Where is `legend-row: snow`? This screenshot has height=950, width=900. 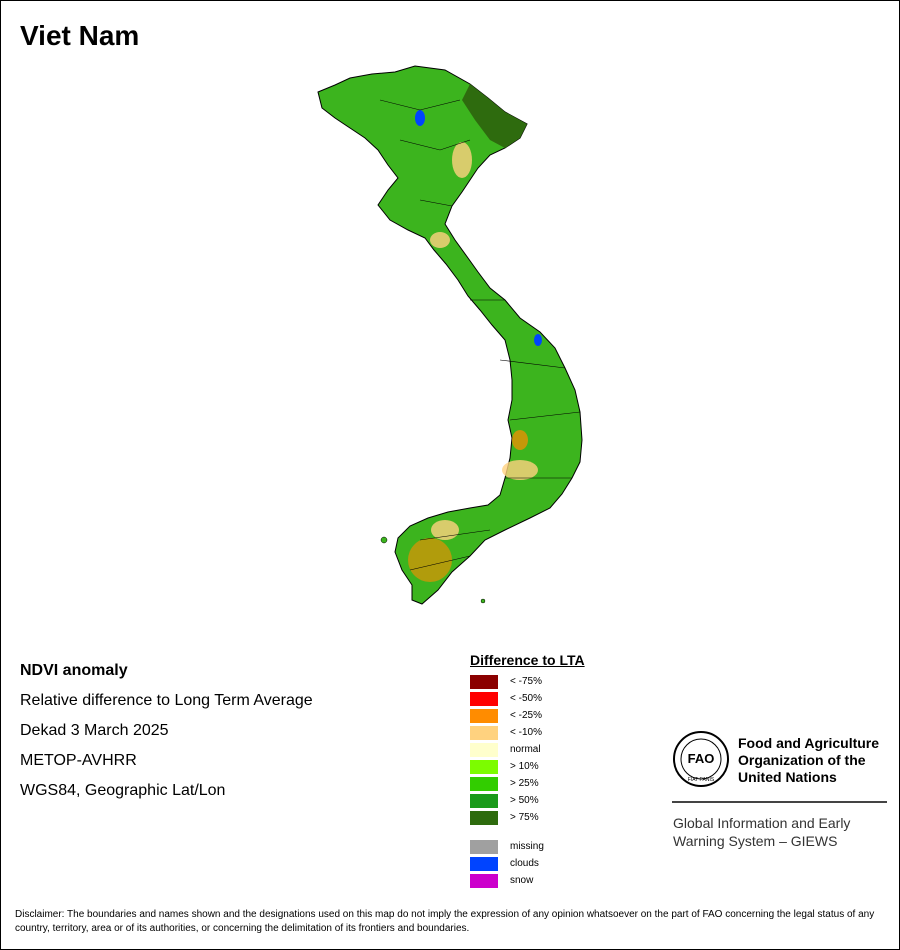
legend-row: snow is located at coordinates (570, 880).